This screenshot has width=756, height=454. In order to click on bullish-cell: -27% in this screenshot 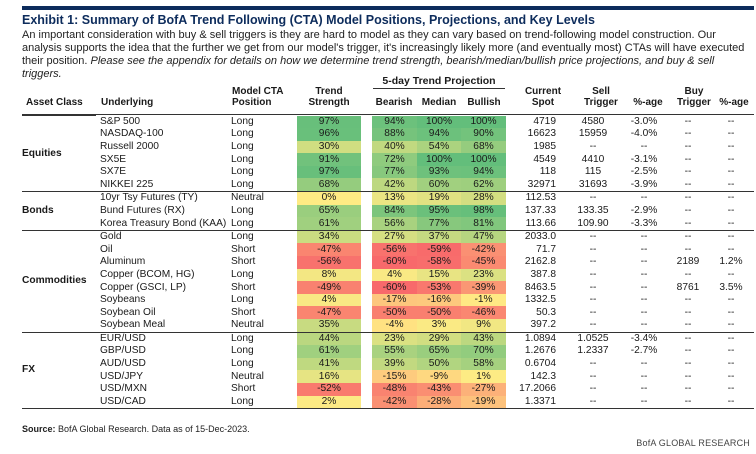, I will do `click(483, 389)`.